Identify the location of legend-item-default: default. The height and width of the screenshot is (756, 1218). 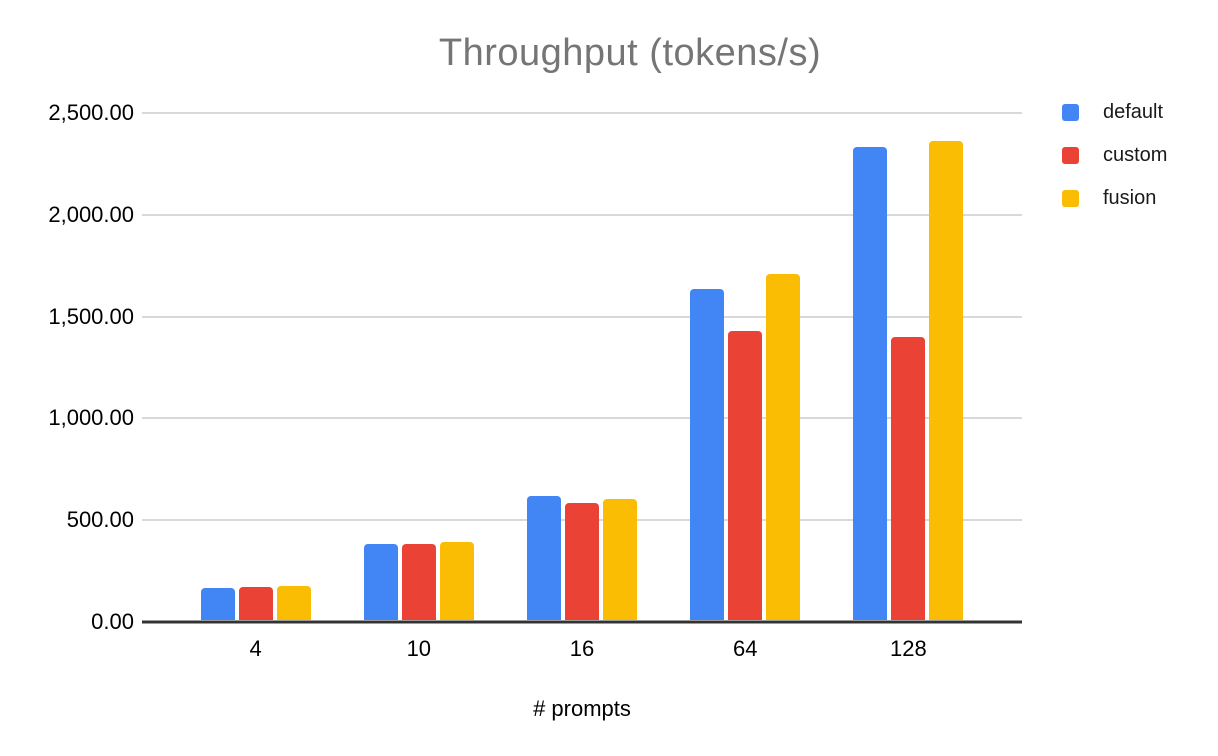
(1114, 112).